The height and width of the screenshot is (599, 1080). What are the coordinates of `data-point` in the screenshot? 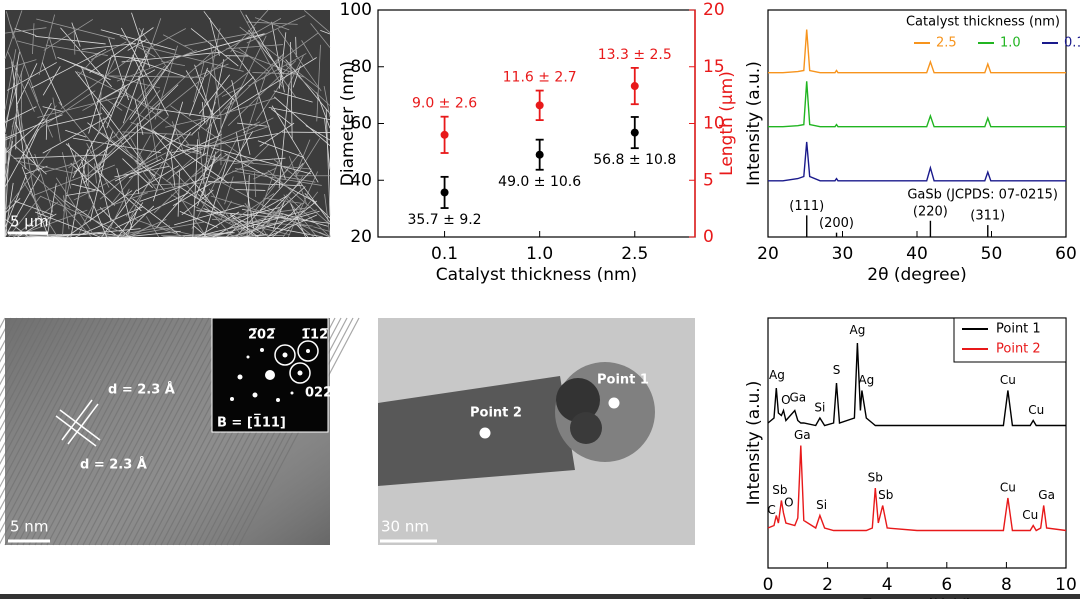 It's located at (539, 105).